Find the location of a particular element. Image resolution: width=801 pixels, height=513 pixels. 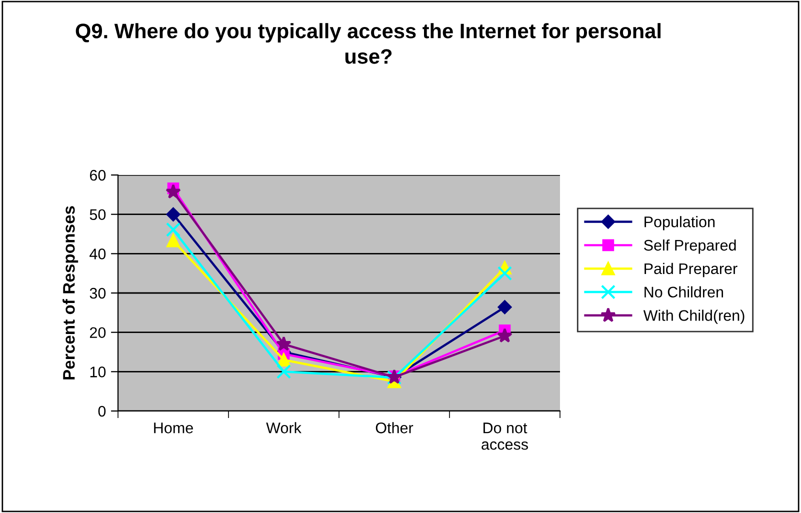

y-tick-label: 30 is located at coordinates (98, 293).